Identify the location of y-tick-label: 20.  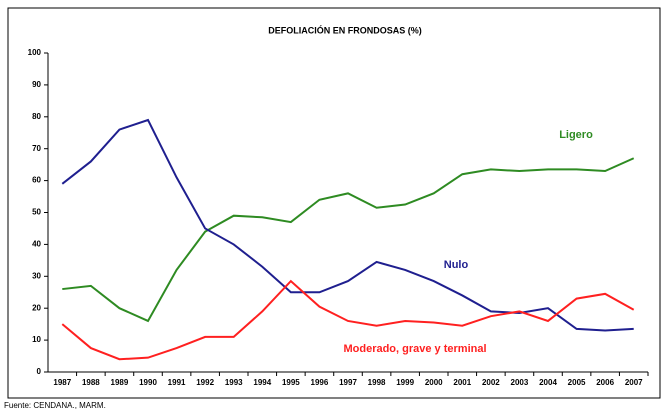
(36, 307).